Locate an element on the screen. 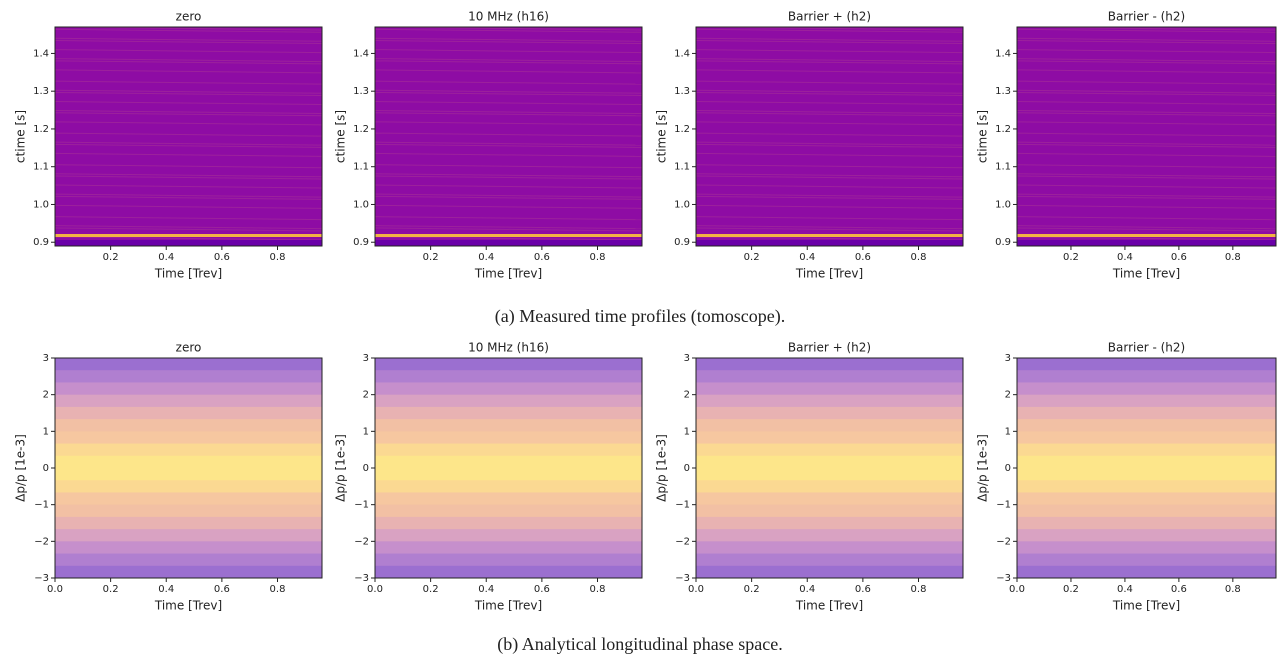  y-tick-label: 3 is located at coordinates (687, 358).